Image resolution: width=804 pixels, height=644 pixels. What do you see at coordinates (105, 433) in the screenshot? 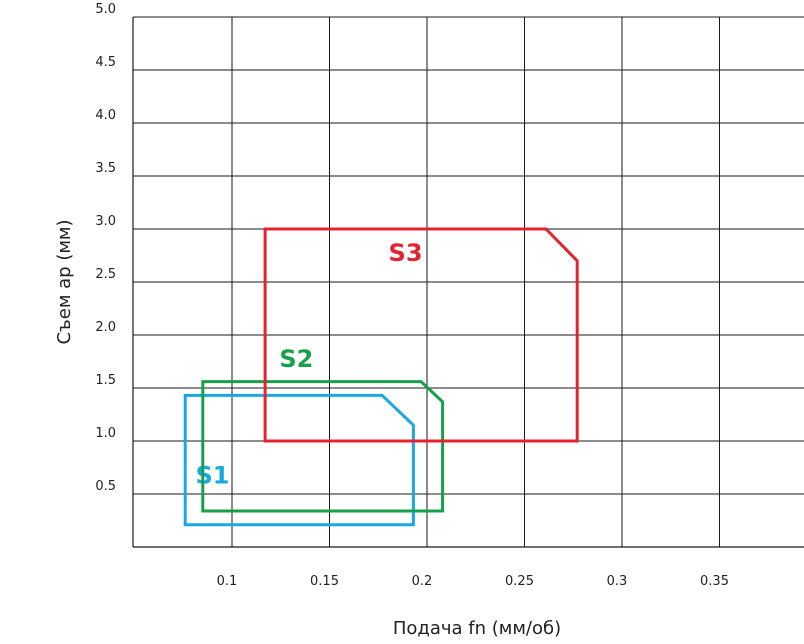
I see `y-tick-label: 1.0` at bounding box center [105, 433].